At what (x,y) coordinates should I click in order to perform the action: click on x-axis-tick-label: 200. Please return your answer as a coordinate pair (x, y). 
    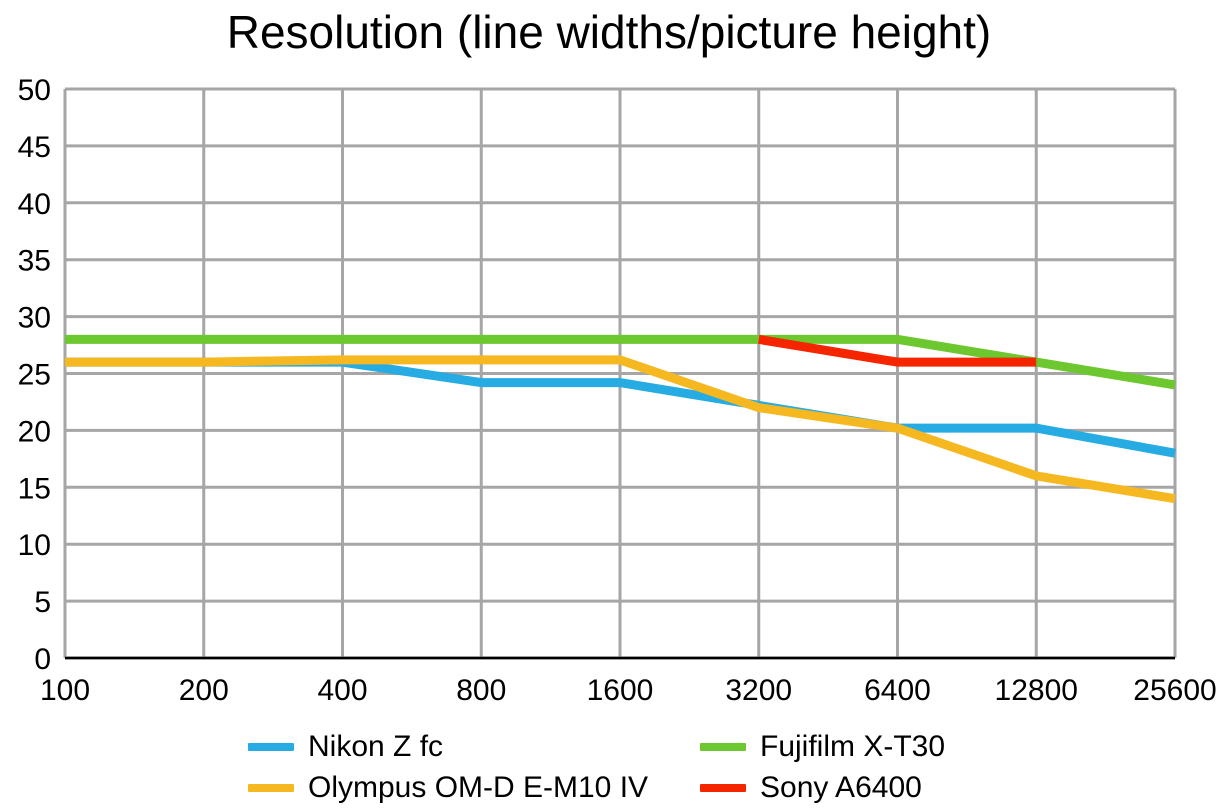
    Looking at the image, I should click on (204, 690).